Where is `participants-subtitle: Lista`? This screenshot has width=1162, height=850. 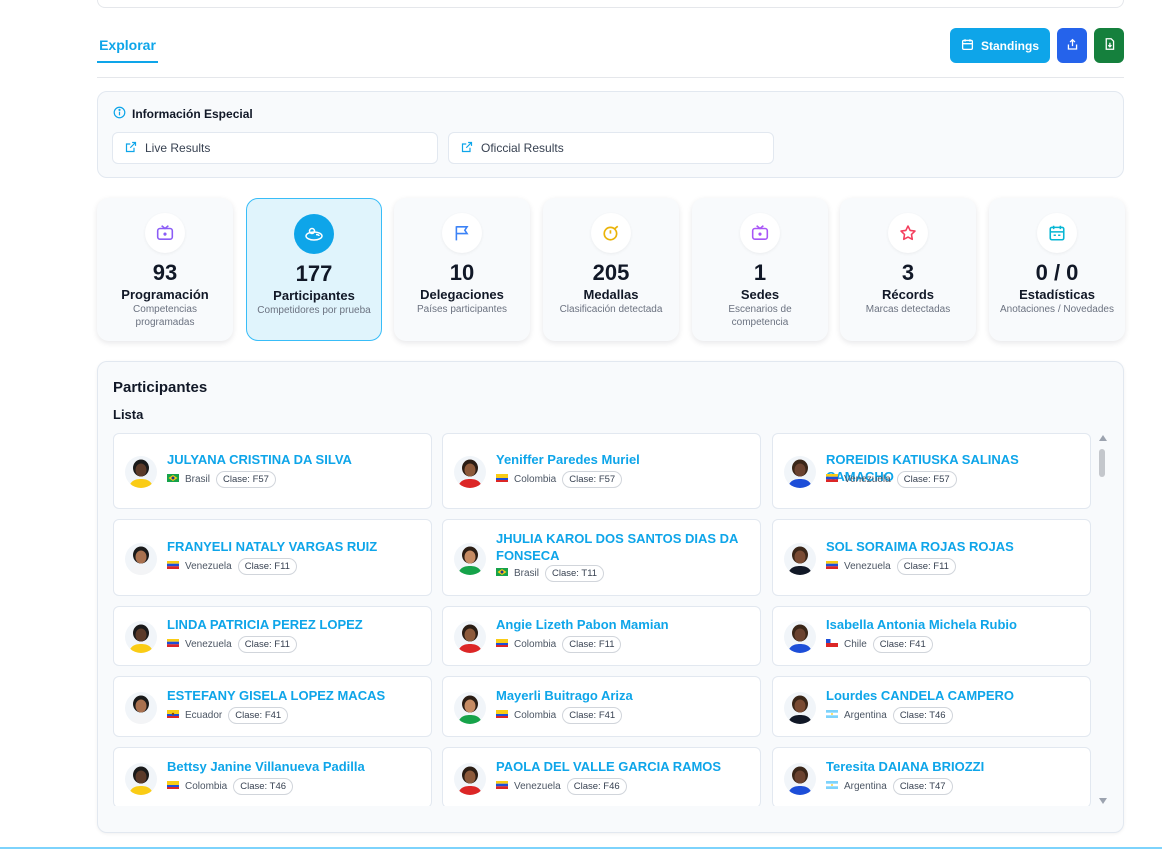
participants-subtitle: Lista is located at coordinates (128, 414).